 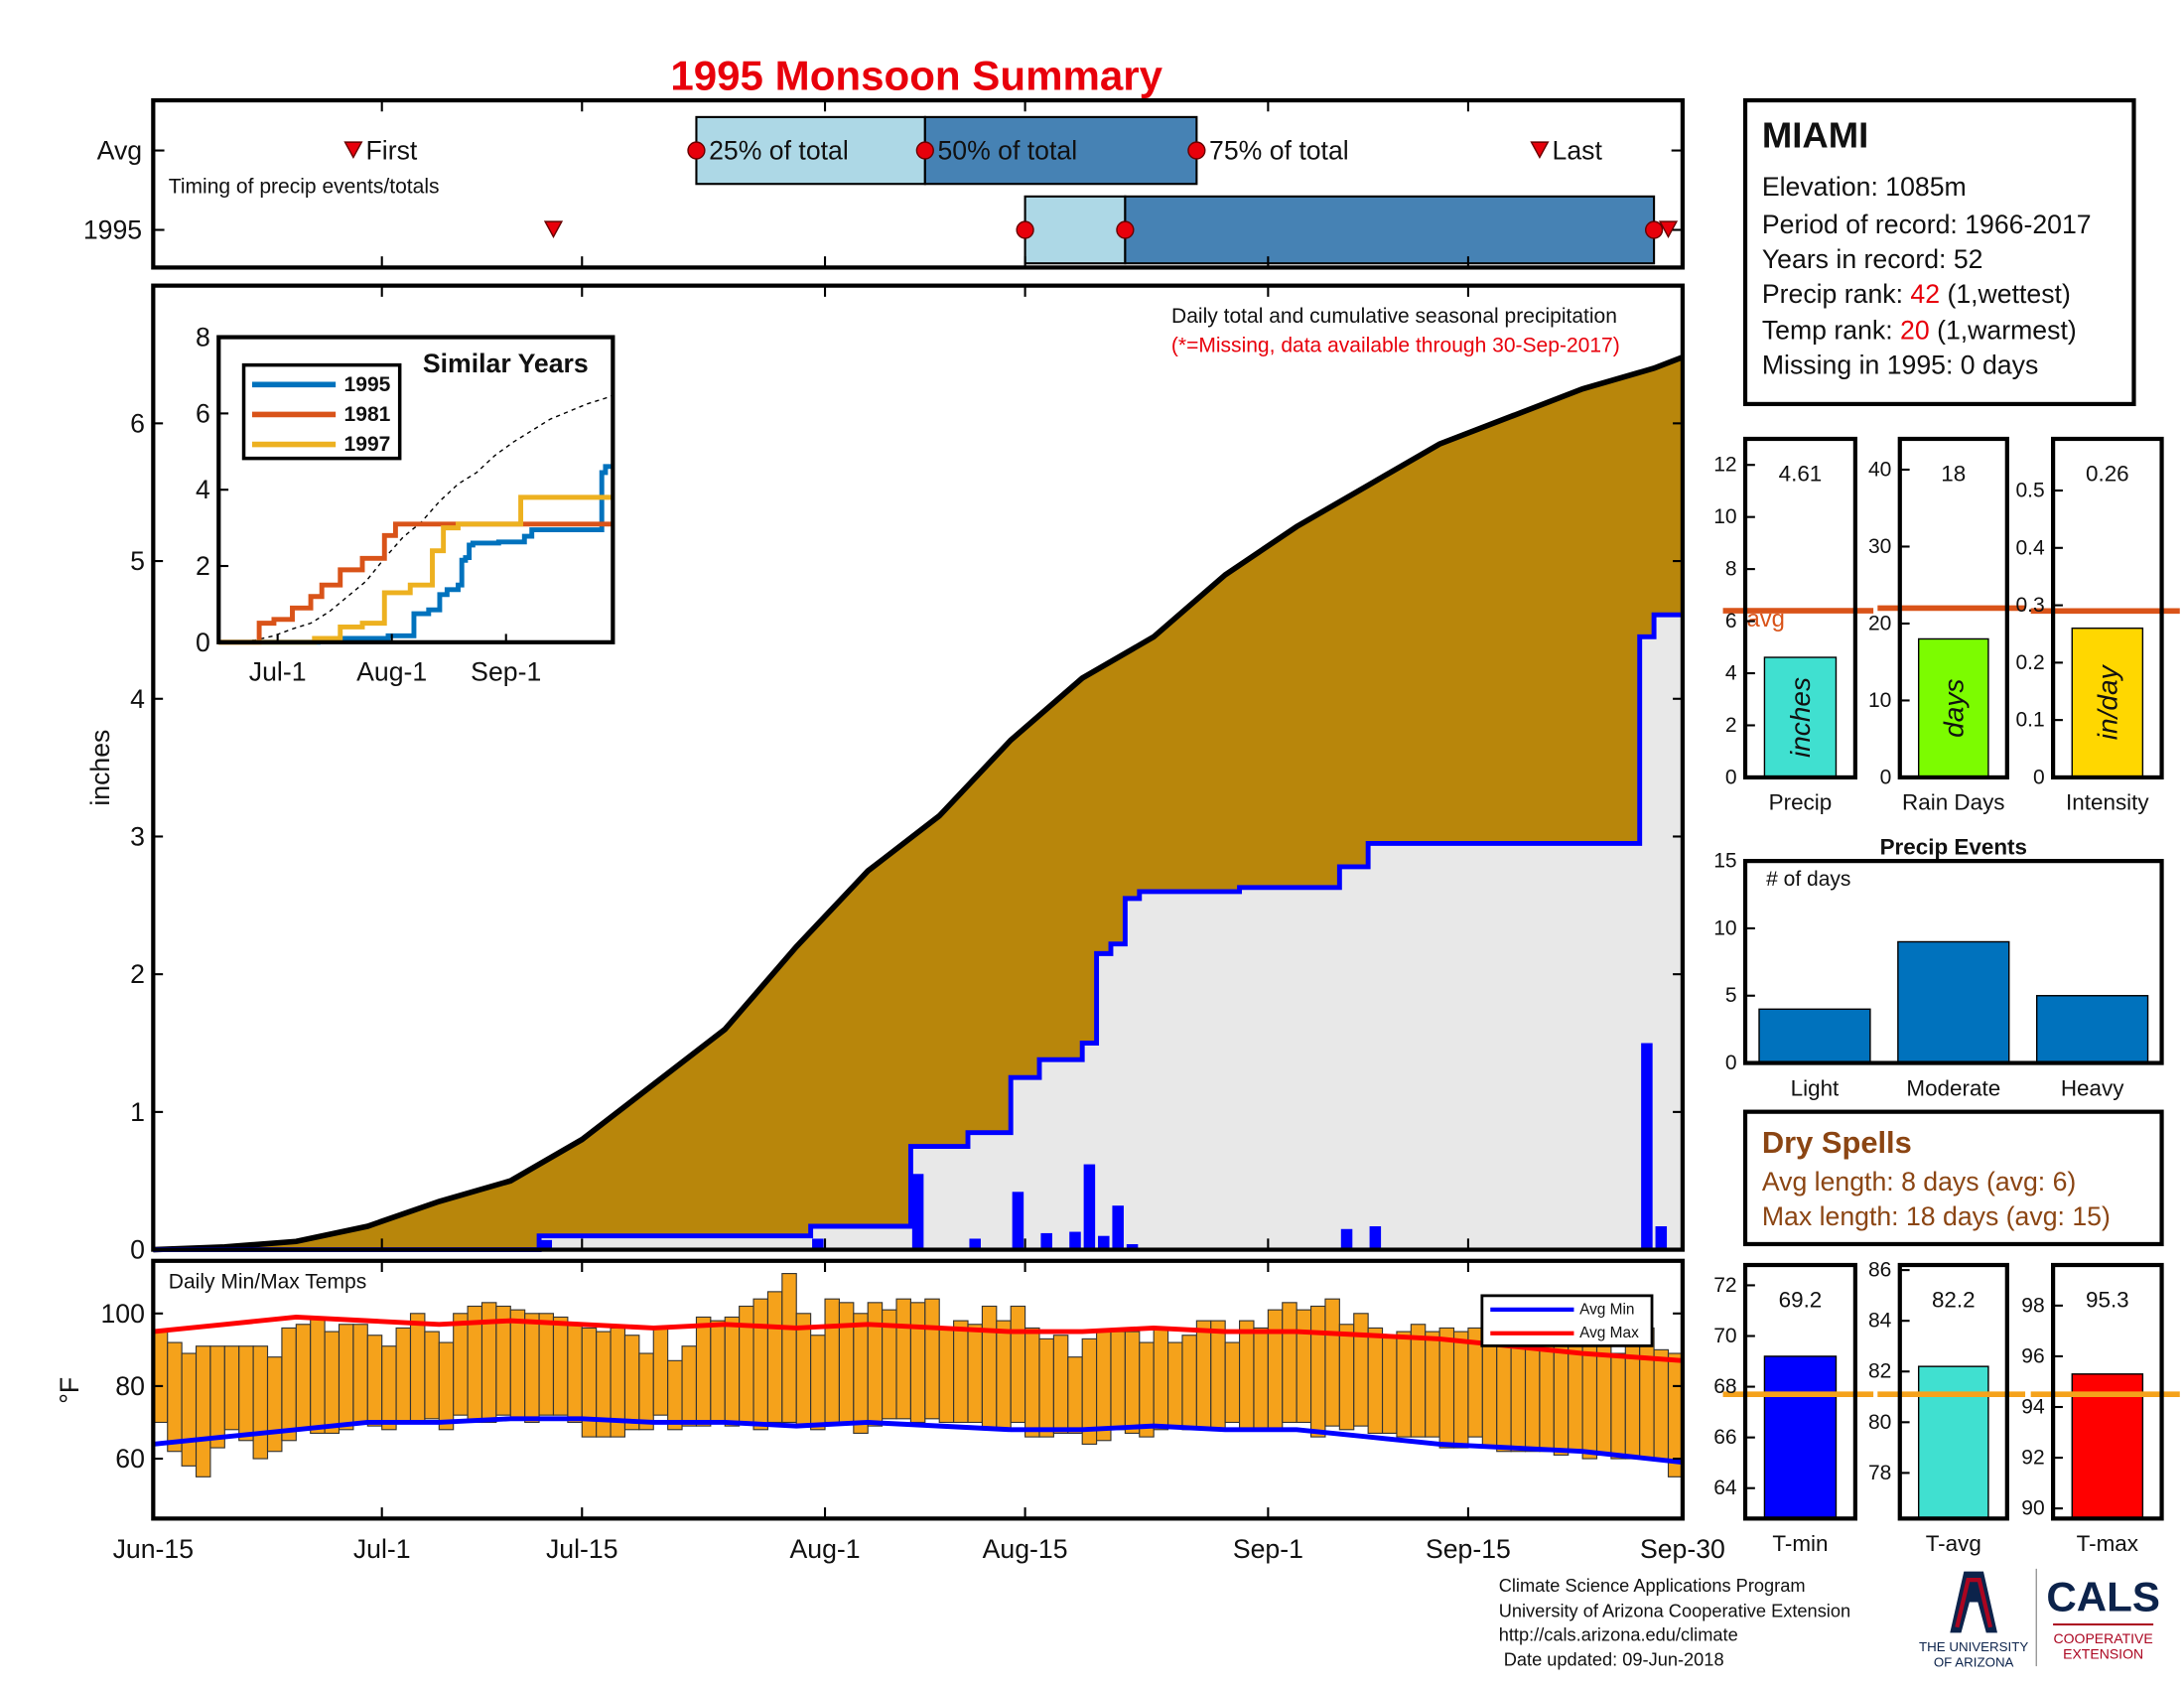 What do you see at coordinates (1879, 623) in the screenshot?
I see `y-tick-label: 20` at bounding box center [1879, 623].